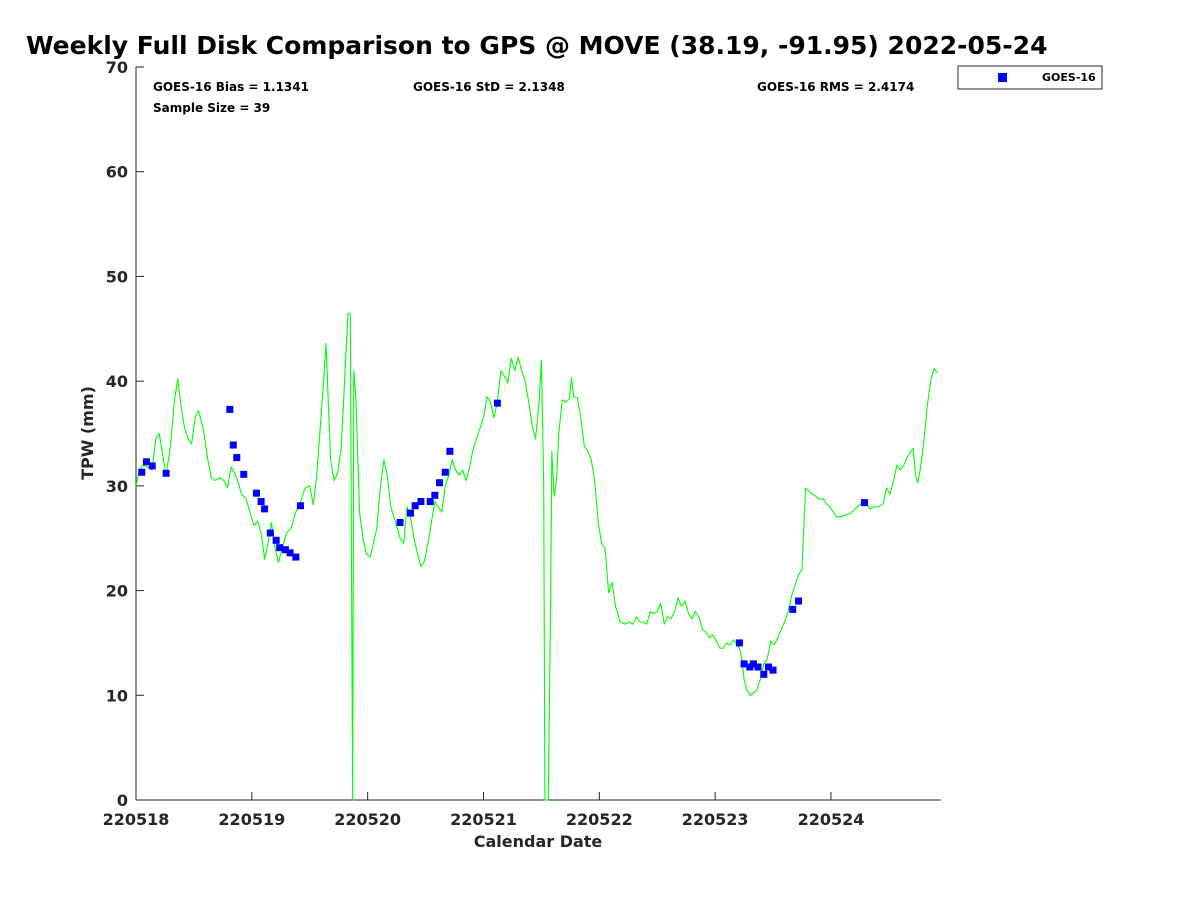 The height and width of the screenshot is (900, 1200). I want to click on y-axis: 0 10 20 30 40 50 60 70, so click(125, 434).